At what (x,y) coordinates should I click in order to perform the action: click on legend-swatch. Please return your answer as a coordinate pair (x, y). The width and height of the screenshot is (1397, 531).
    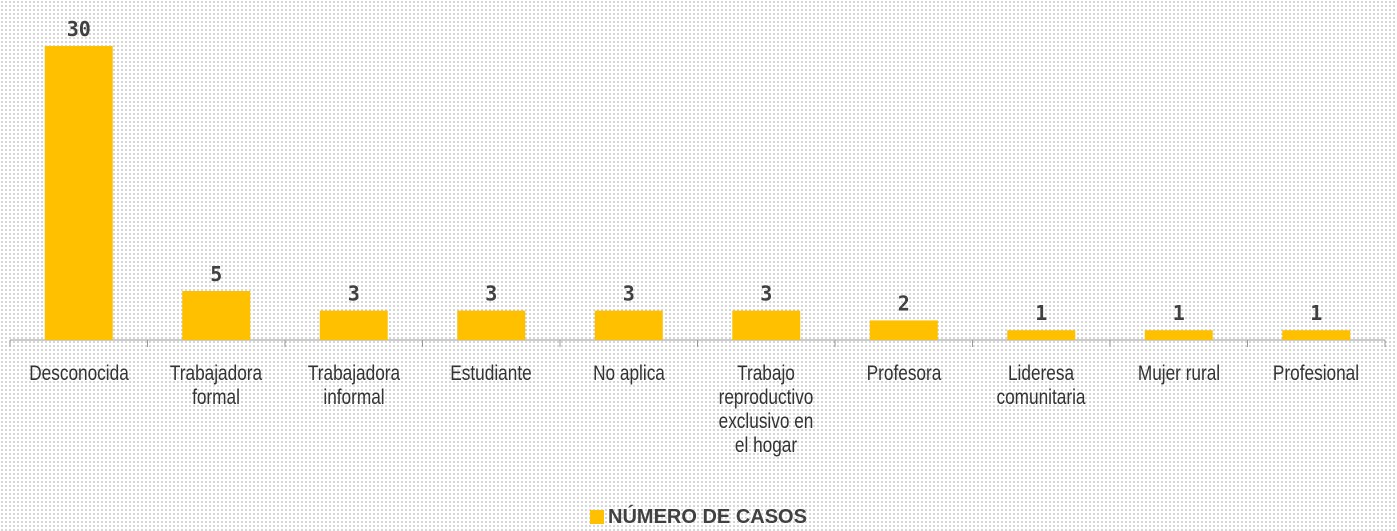
    Looking at the image, I should click on (597, 517).